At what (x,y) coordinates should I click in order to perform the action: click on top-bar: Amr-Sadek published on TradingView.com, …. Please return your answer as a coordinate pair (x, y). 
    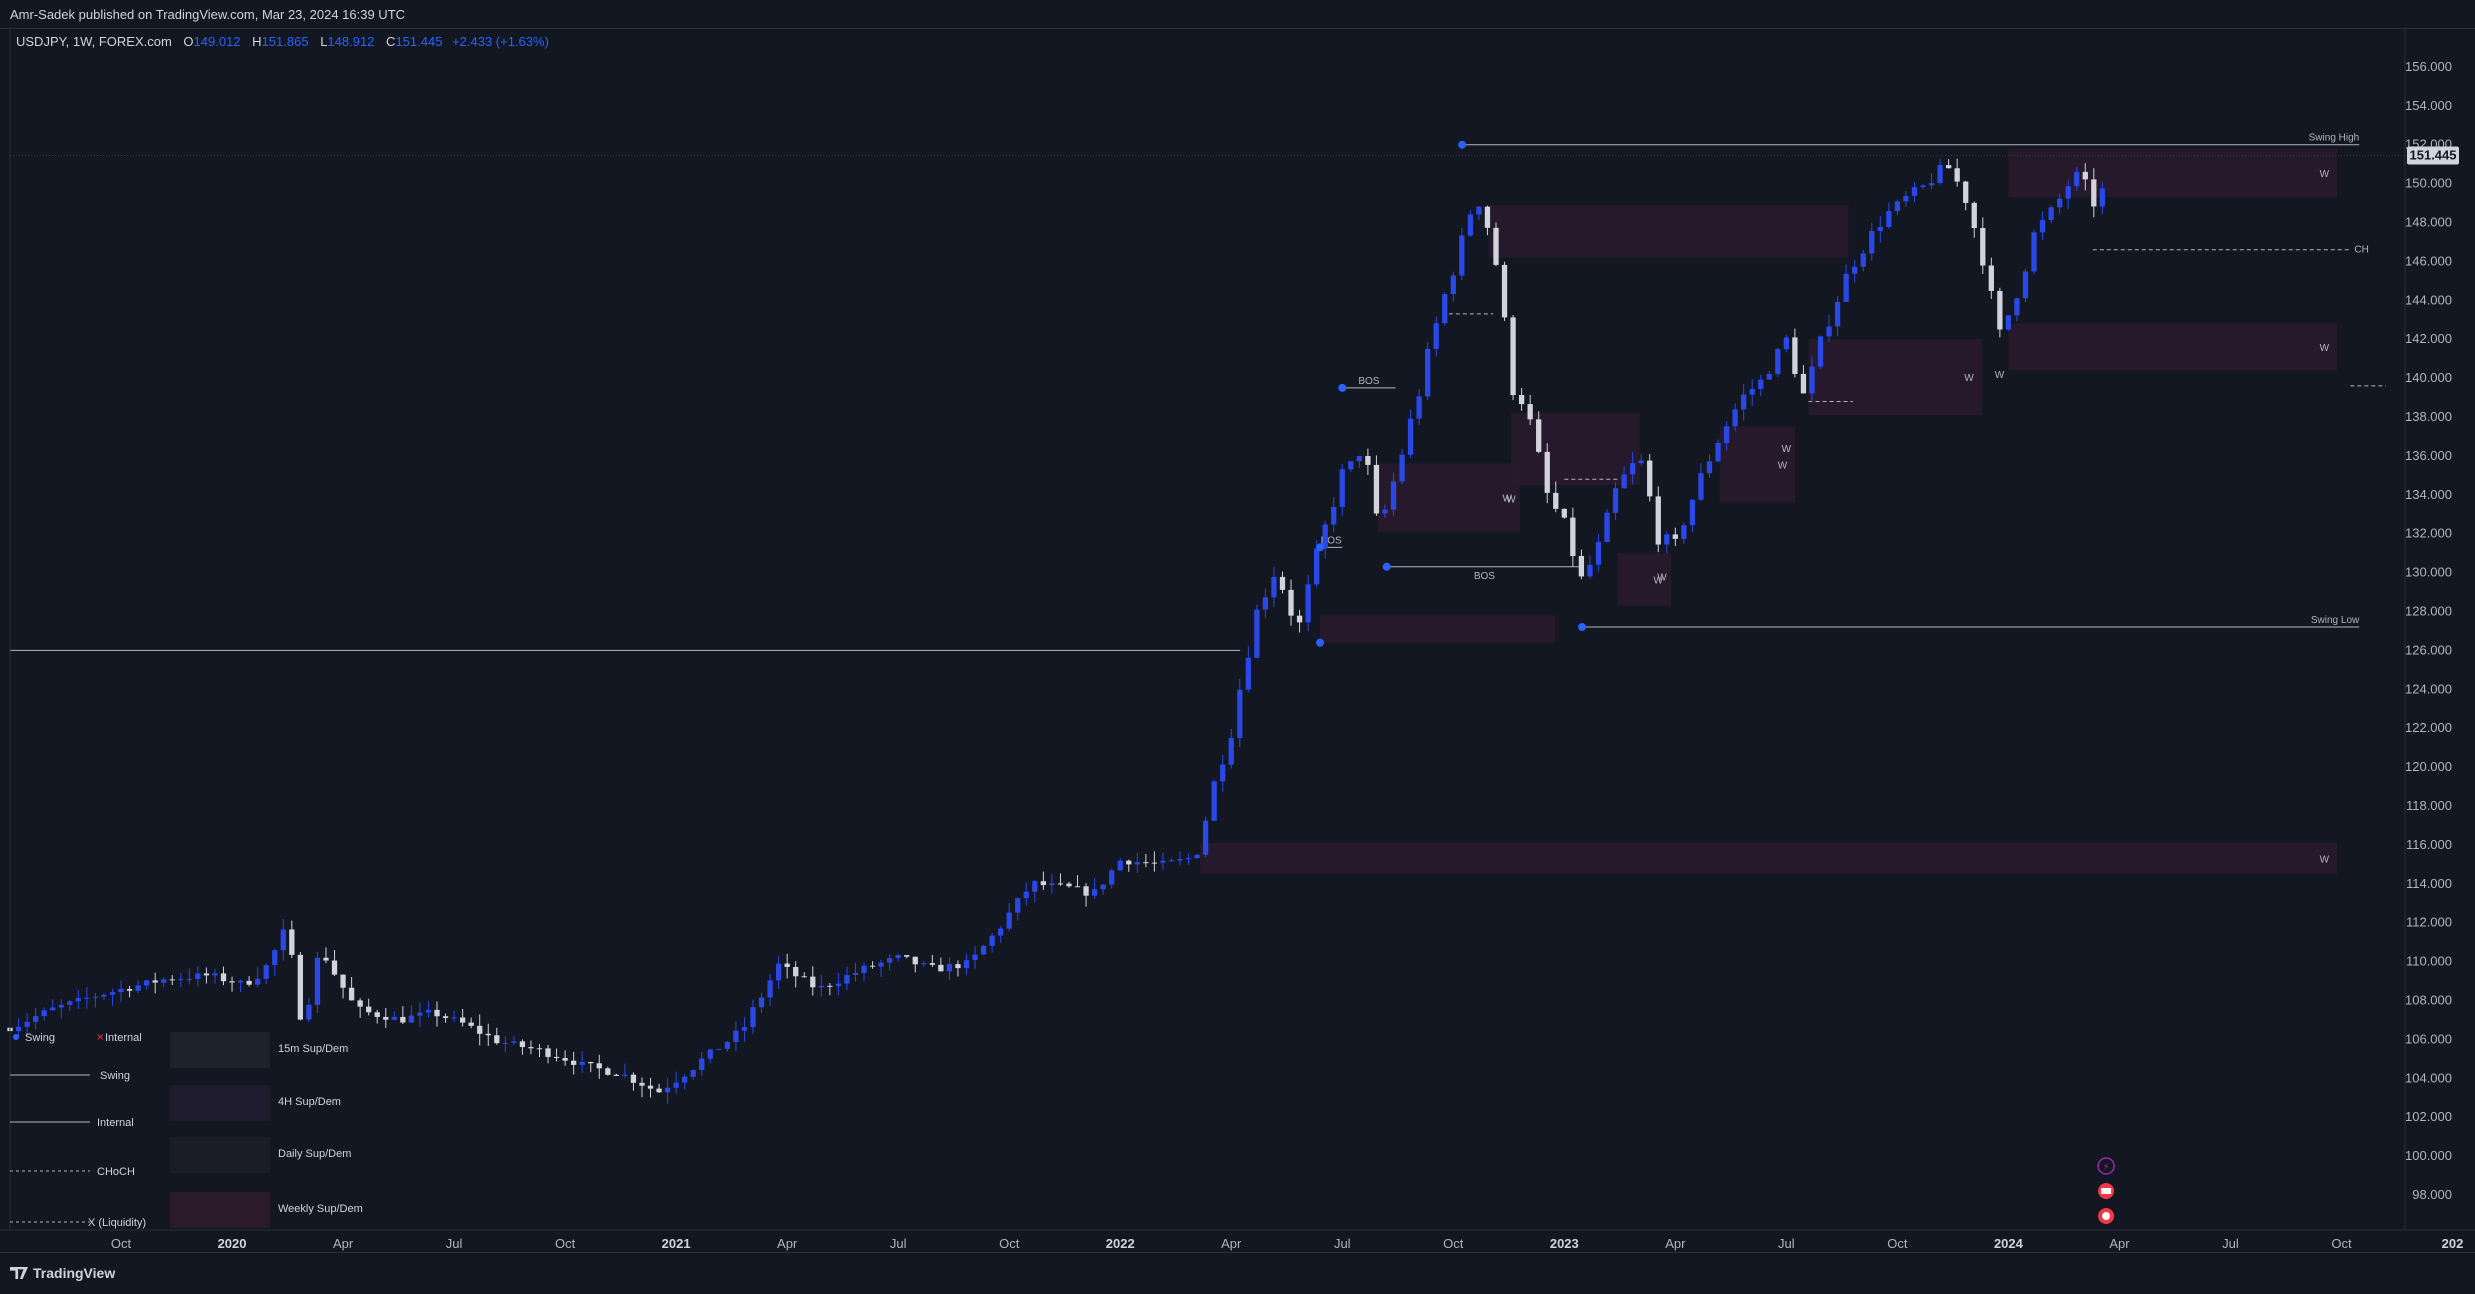
    Looking at the image, I should click on (1237, 14).